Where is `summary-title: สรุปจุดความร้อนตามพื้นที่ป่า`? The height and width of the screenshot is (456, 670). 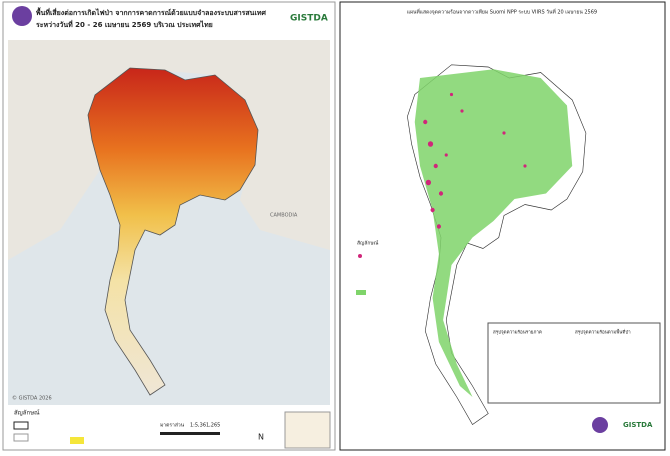
summary-title: สรุปจุดความร้อนตามพื้นที่ป่า is located at coordinates (603, 332).